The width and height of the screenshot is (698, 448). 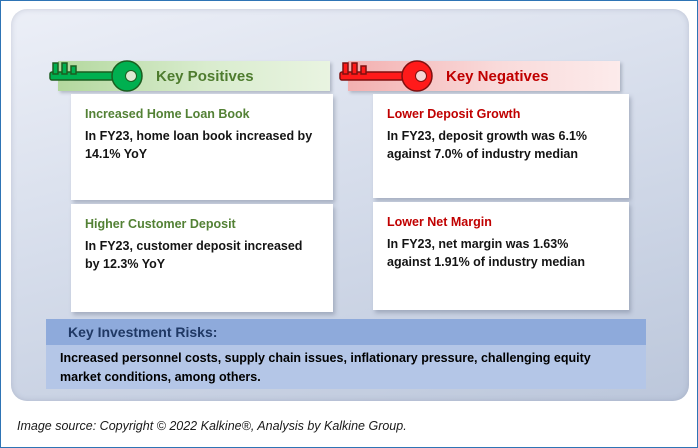 What do you see at coordinates (96, 76) in the screenshot?
I see `green-key-icon` at bounding box center [96, 76].